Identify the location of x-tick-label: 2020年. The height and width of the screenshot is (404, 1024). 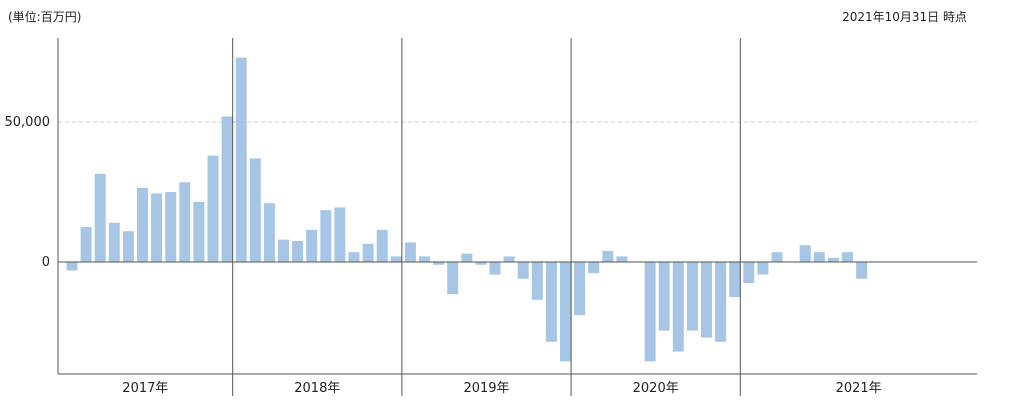
(656, 388).